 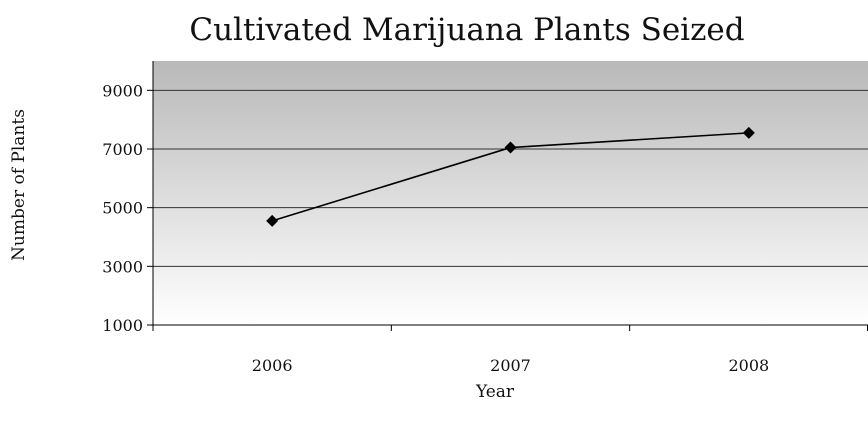 I want to click on x-tick-labels: 2006 2007 2008, so click(x=510, y=365).